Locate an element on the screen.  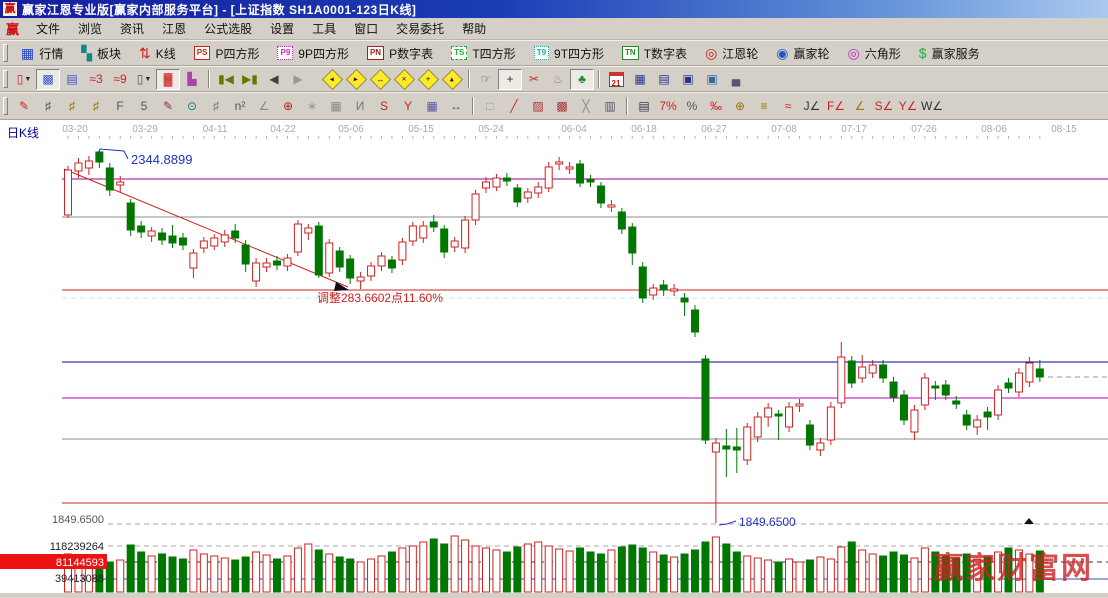
t-square-button: TS T四方形 is located at coordinates (483, 53).